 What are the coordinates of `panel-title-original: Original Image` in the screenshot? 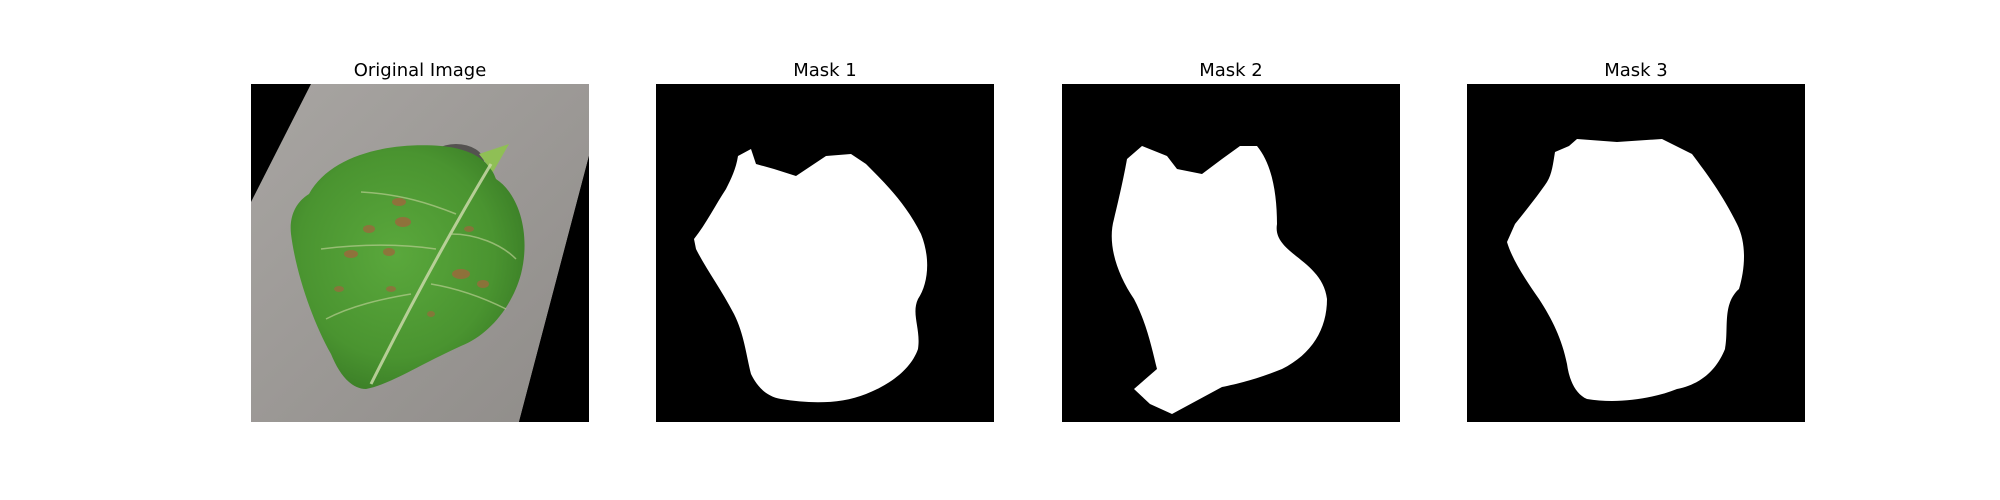 It's located at (420, 70).